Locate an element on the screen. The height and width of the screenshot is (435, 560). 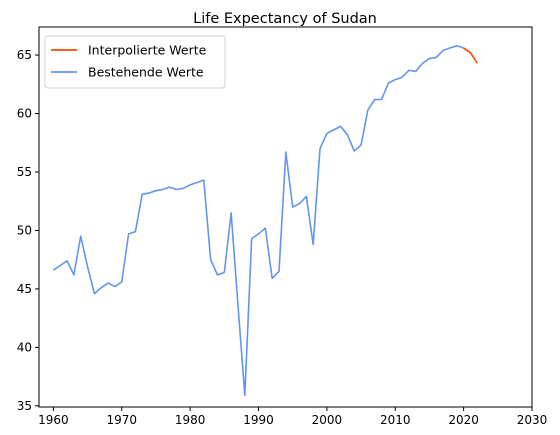
y-tick-label: 35 is located at coordinates (24, 406).